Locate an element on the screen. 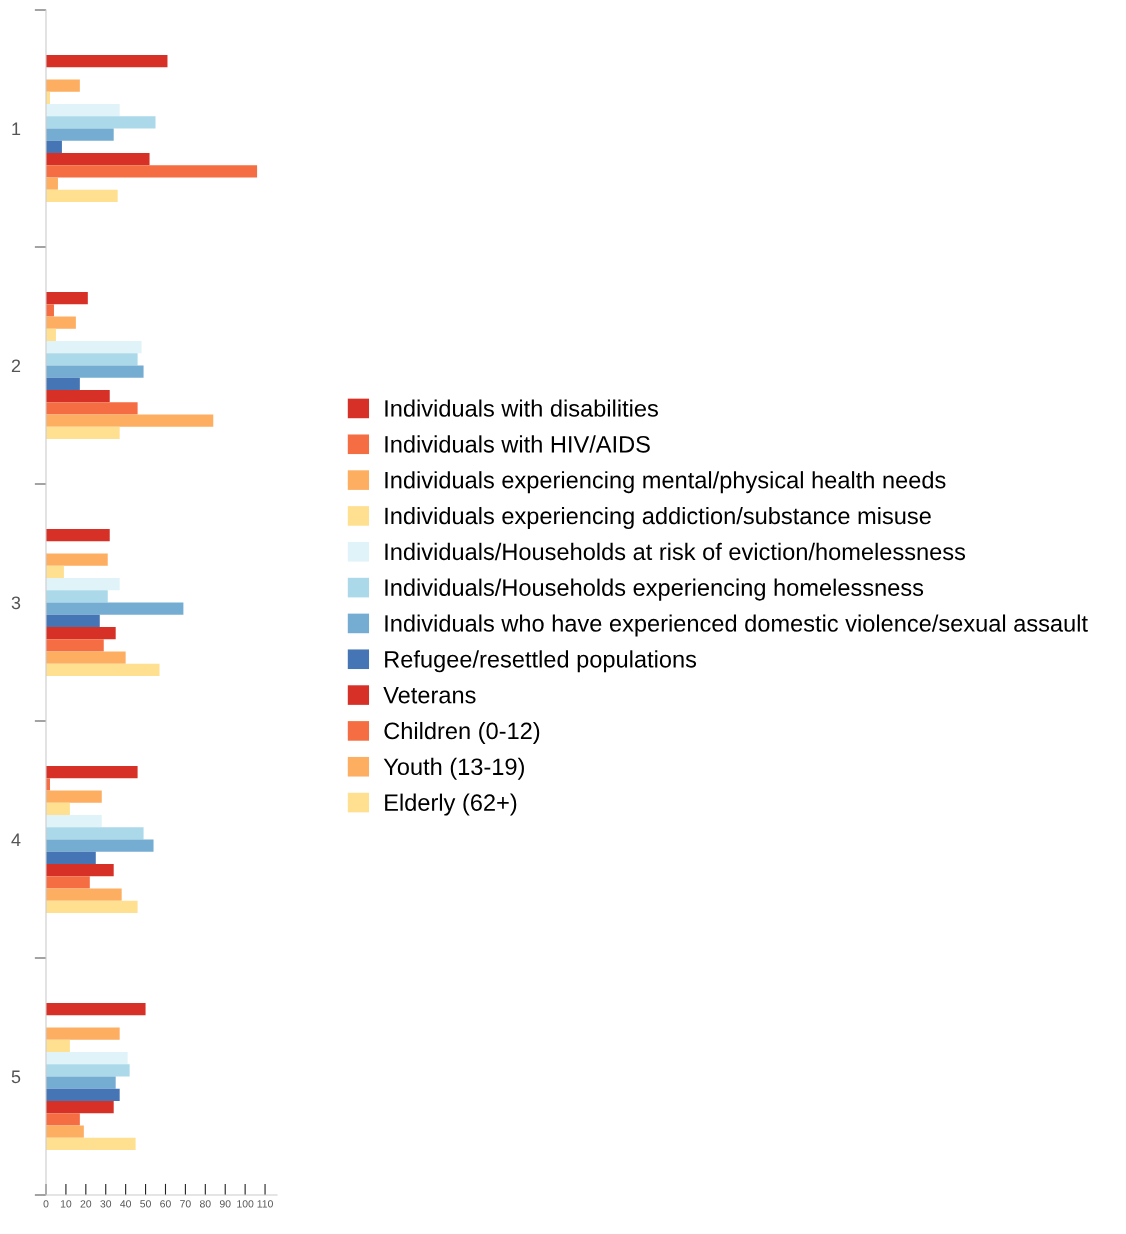 This screenshot has height=1234, width=1126. y-tick-label: 5 is located at coordinates (16, 1077).